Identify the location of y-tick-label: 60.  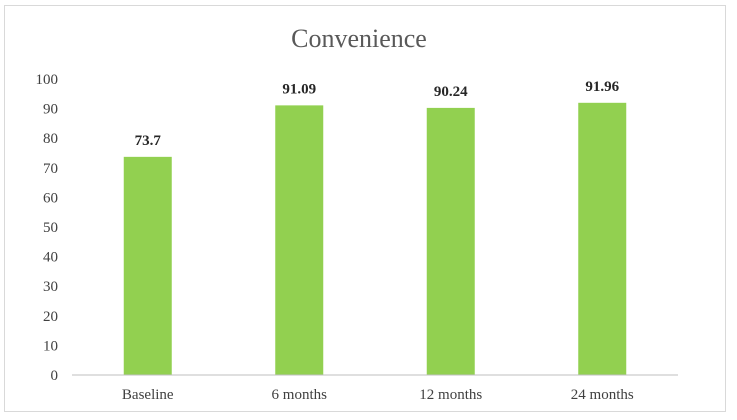
(50, 198).